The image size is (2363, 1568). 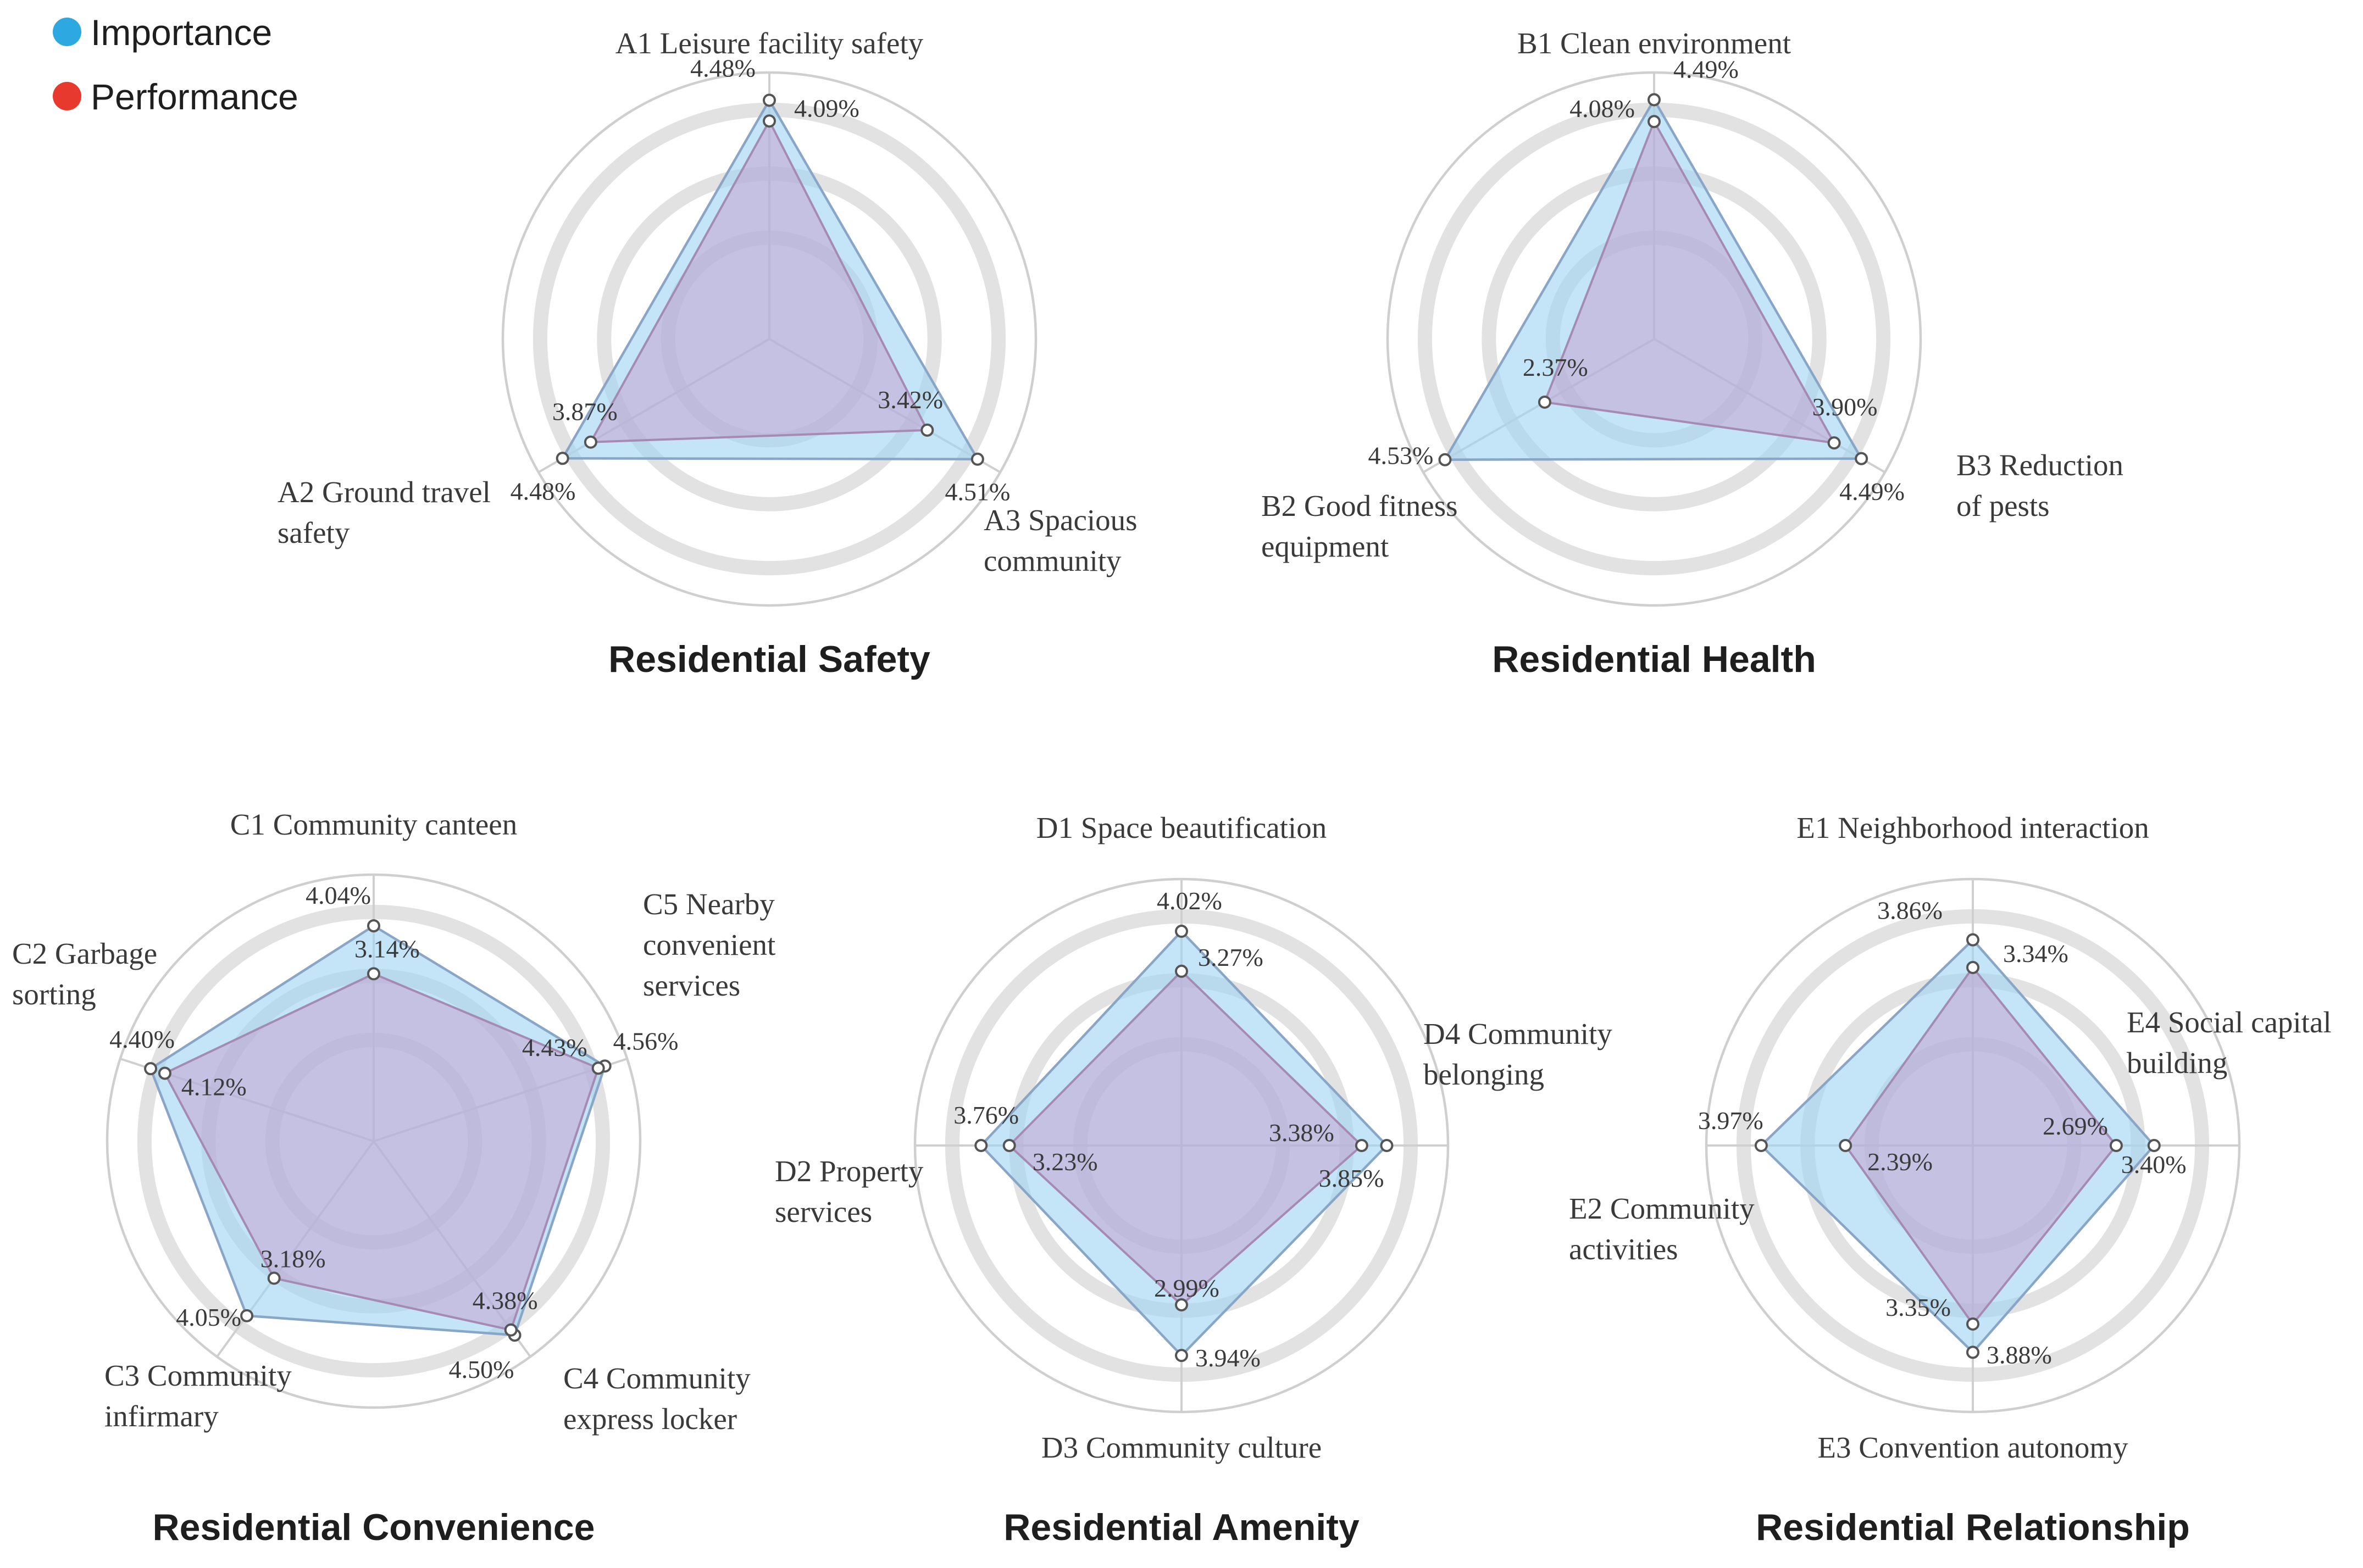 I want to click on value-label-performance: 2.69%, so click(x=2075, y=1126).